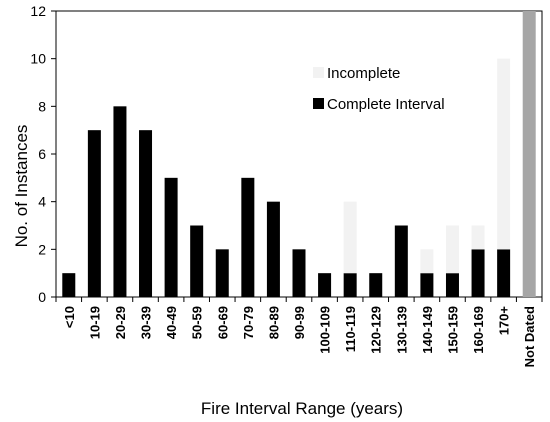  Describe the element at coordinates (42, 154) in the screenshot. I see `y-tick-label: 6` at that location.